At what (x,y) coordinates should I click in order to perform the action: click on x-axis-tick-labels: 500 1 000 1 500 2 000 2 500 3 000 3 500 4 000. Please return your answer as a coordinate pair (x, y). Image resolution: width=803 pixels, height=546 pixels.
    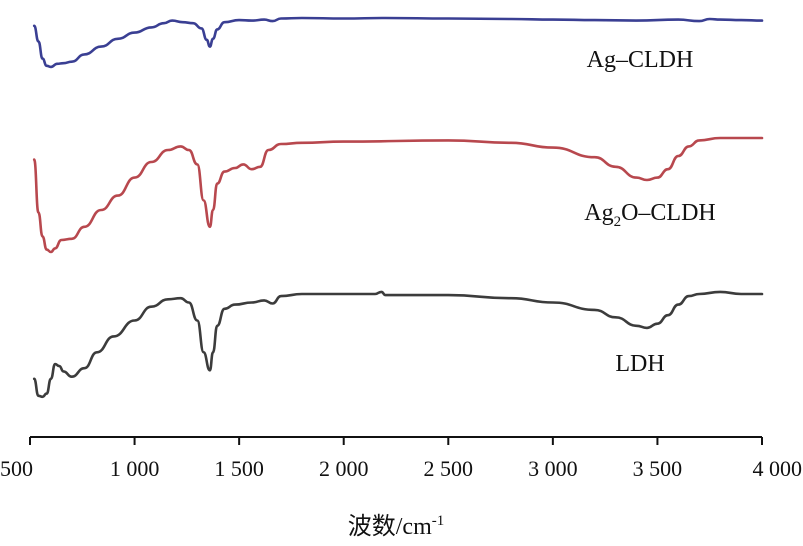
    Looking at the image, I should click on (401, 468).